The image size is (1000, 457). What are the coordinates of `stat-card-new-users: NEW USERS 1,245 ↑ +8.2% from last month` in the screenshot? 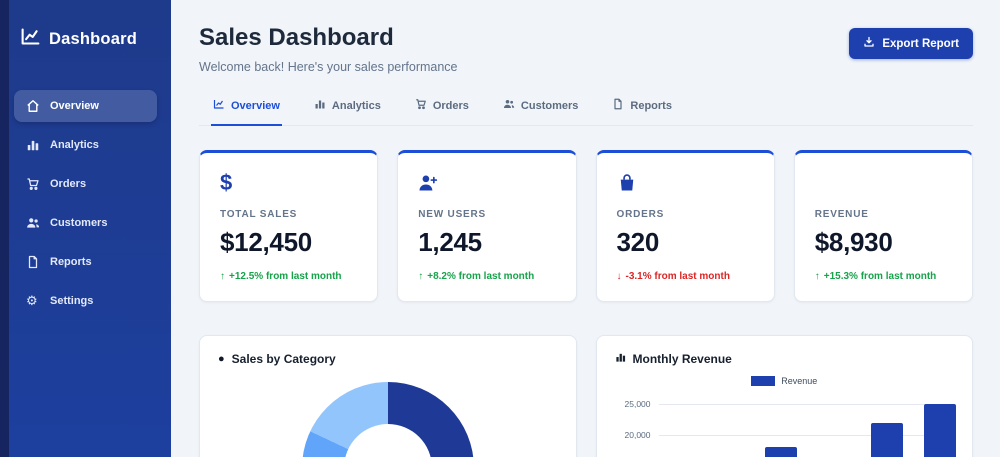 It's located at (487, 226).